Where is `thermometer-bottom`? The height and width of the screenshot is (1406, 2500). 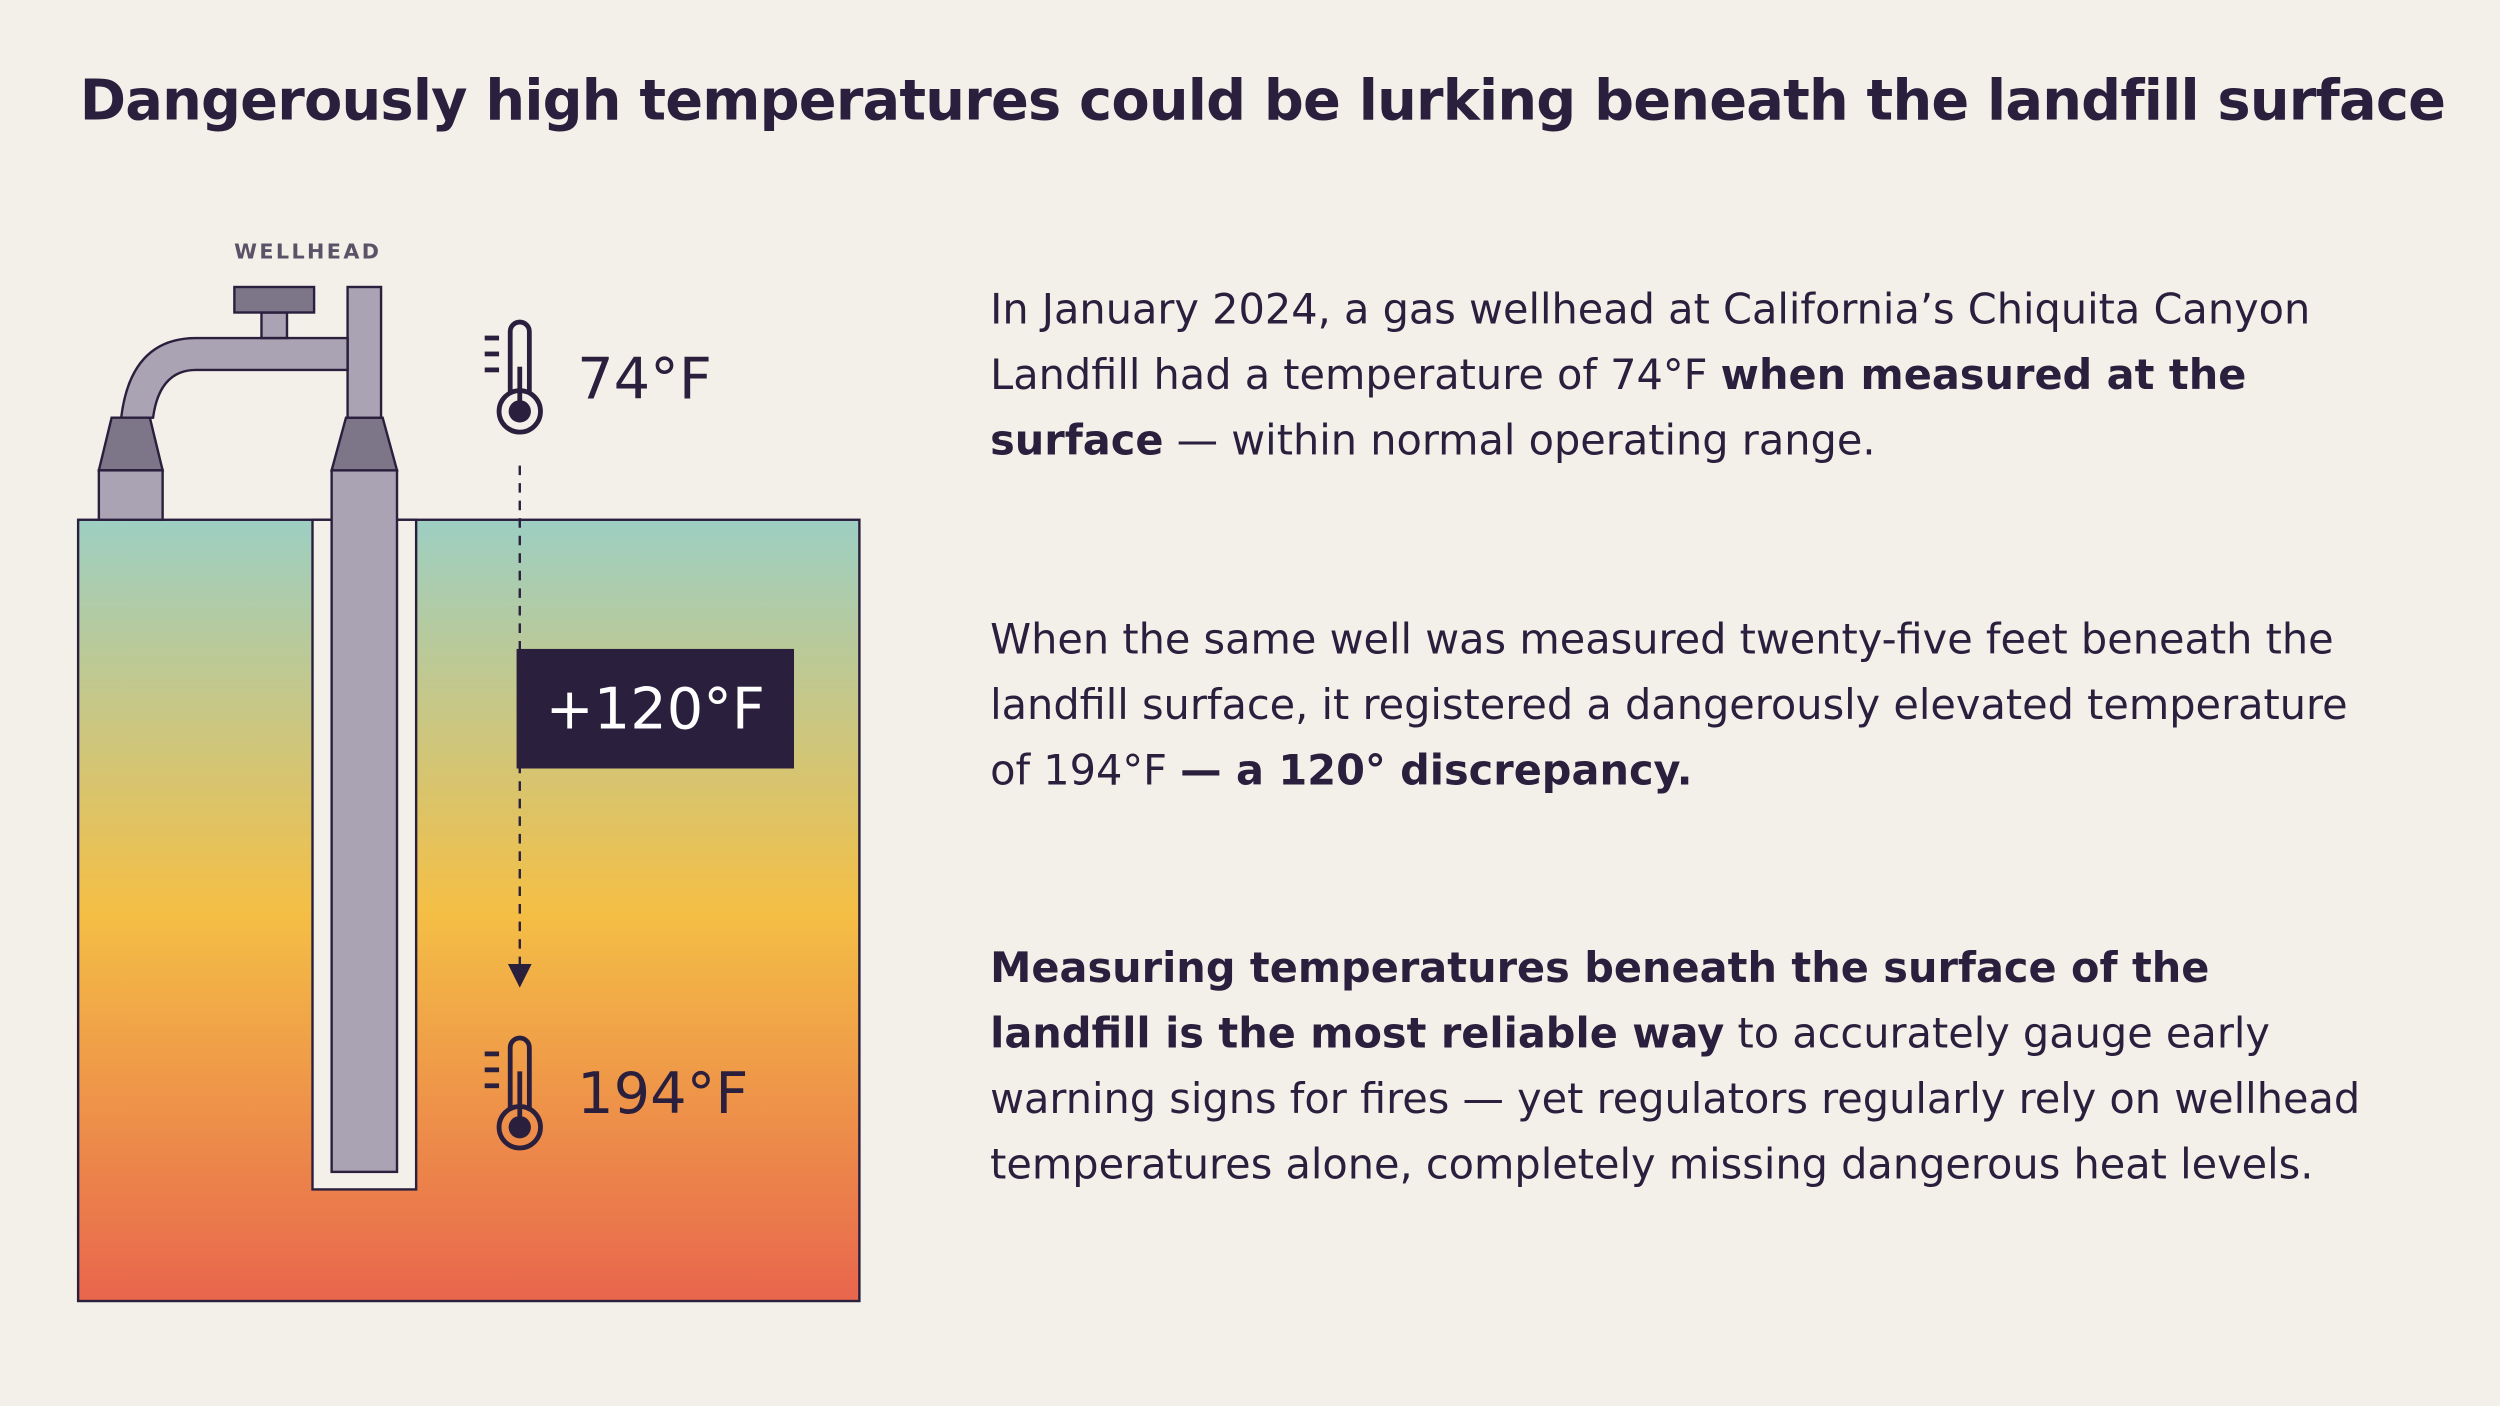 thermometer-bottom is located at coordinates (513, 1093).